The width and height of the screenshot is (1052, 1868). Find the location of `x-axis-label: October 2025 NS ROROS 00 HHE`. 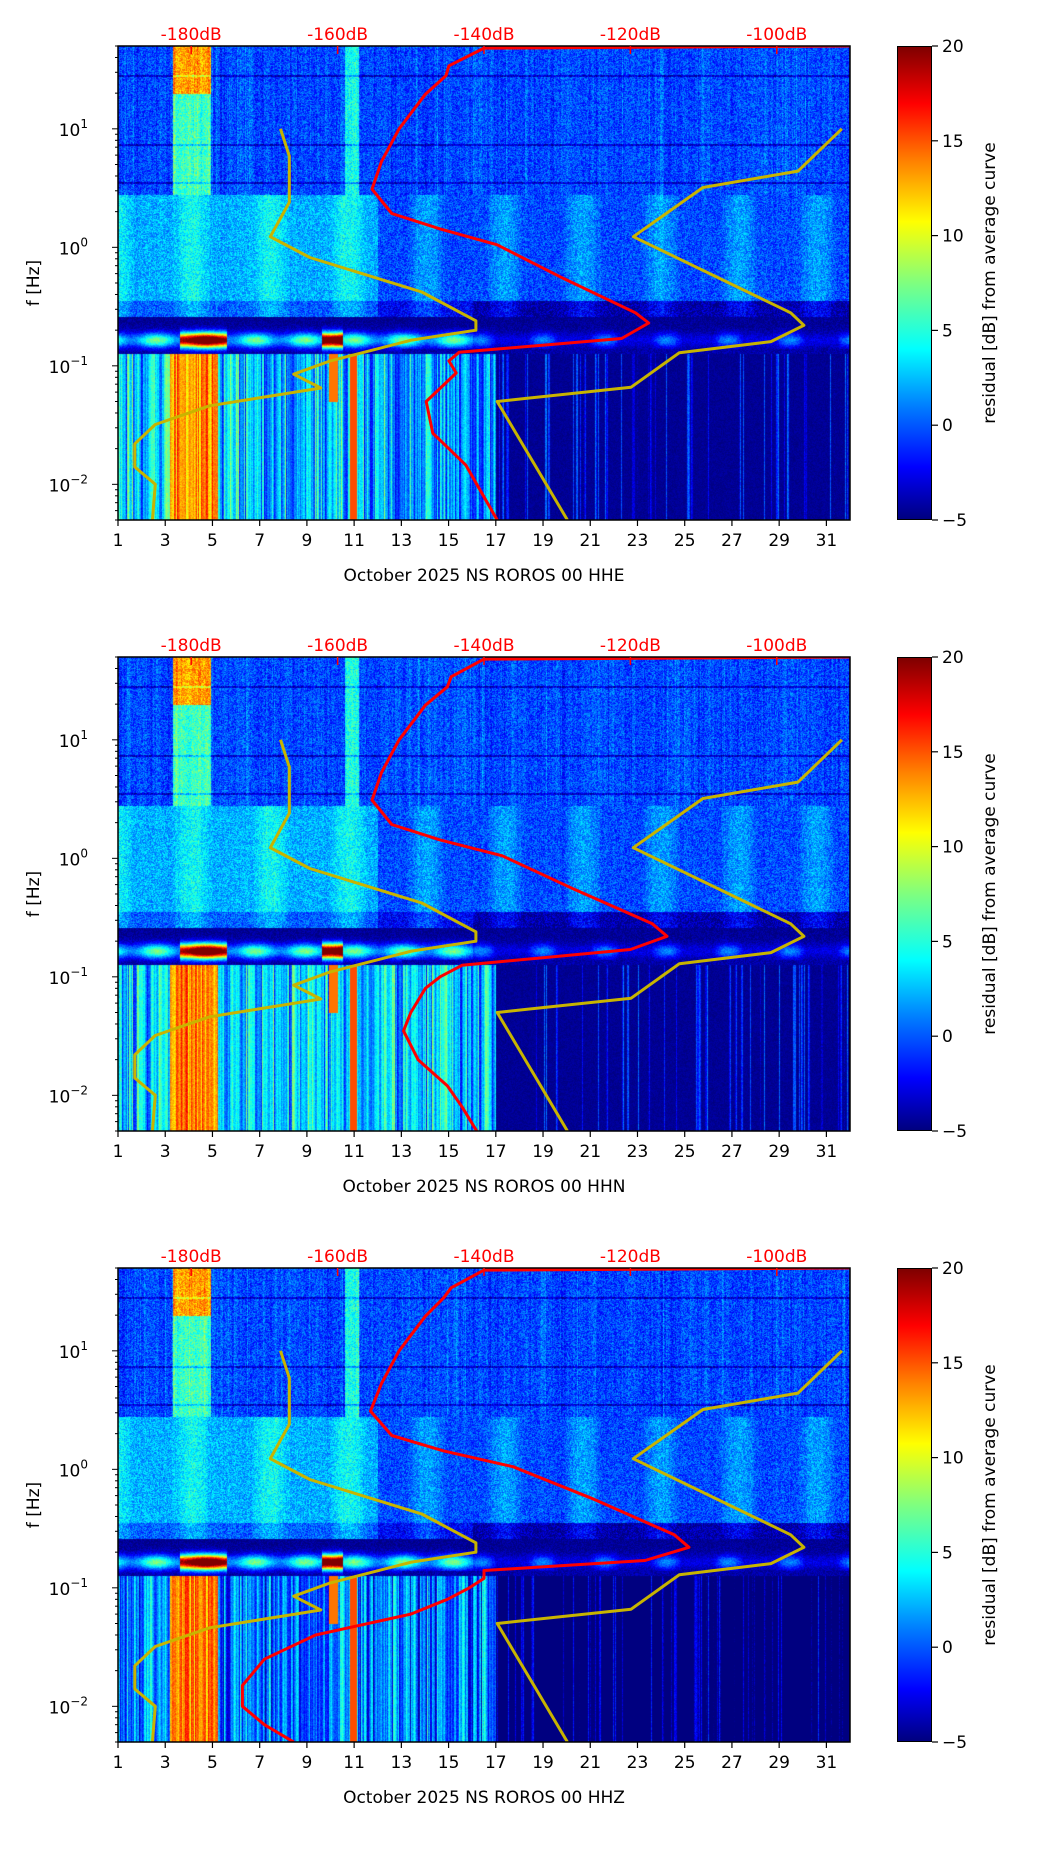

x-axis-label: October 2025 NS ROROS 00 HHE is located at coordinates (484, 576).